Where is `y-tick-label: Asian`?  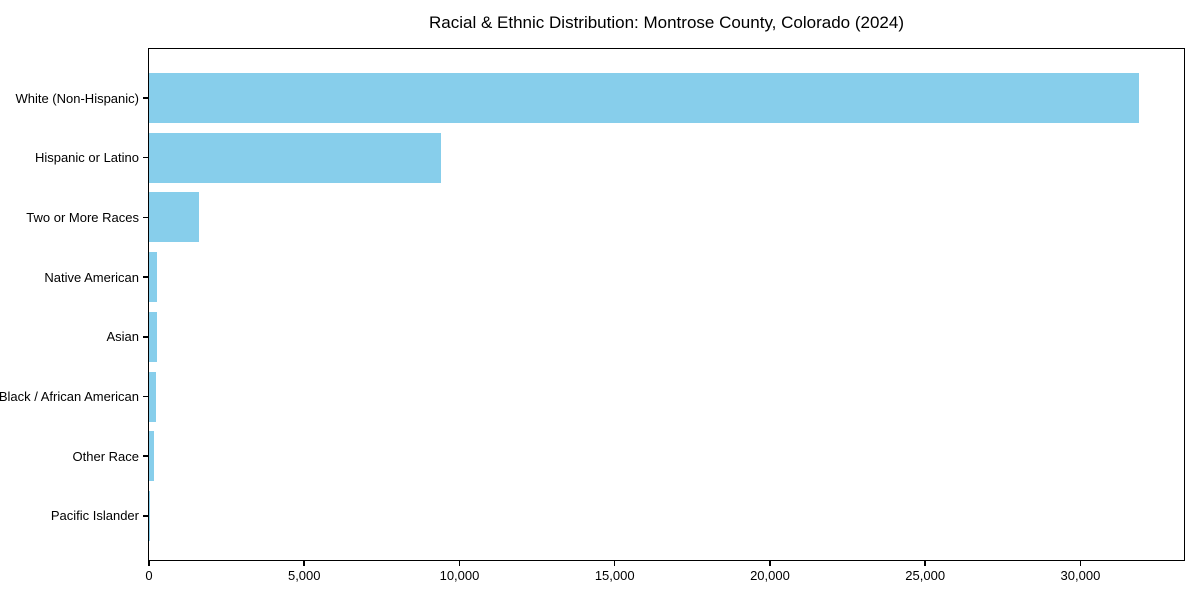
y-tick-label: Asian is located at coordinates (122, 337).